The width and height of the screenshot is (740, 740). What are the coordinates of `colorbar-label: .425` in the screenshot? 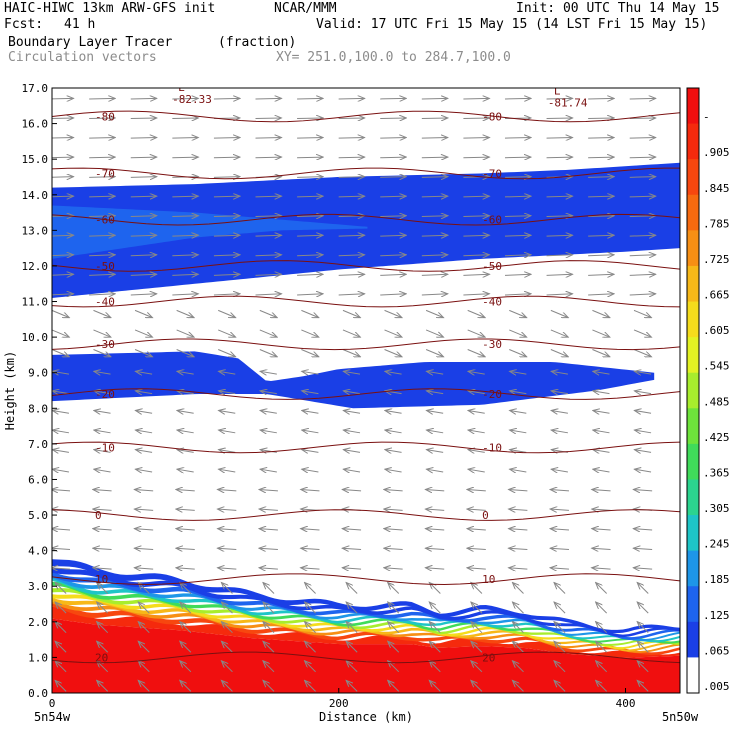 It's located at (716, 437).